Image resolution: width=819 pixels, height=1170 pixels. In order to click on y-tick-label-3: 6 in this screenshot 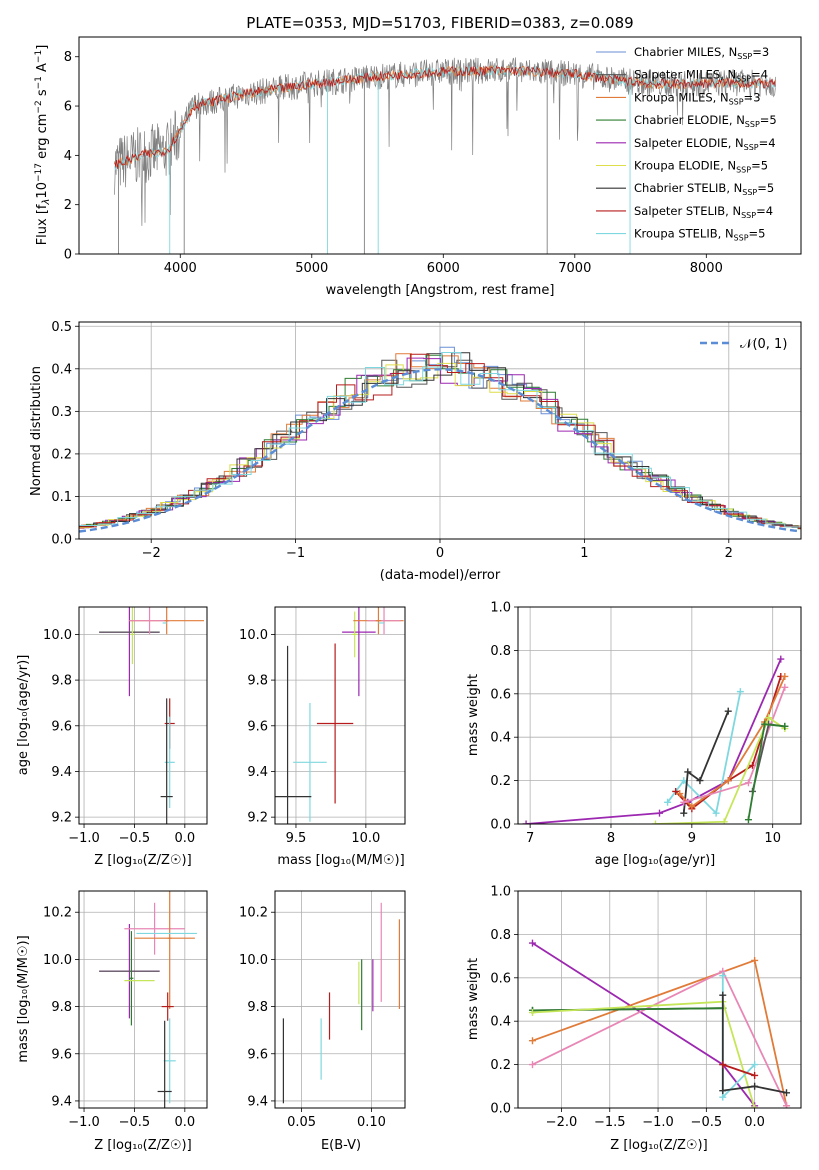, I will do `click(68, 107)`.